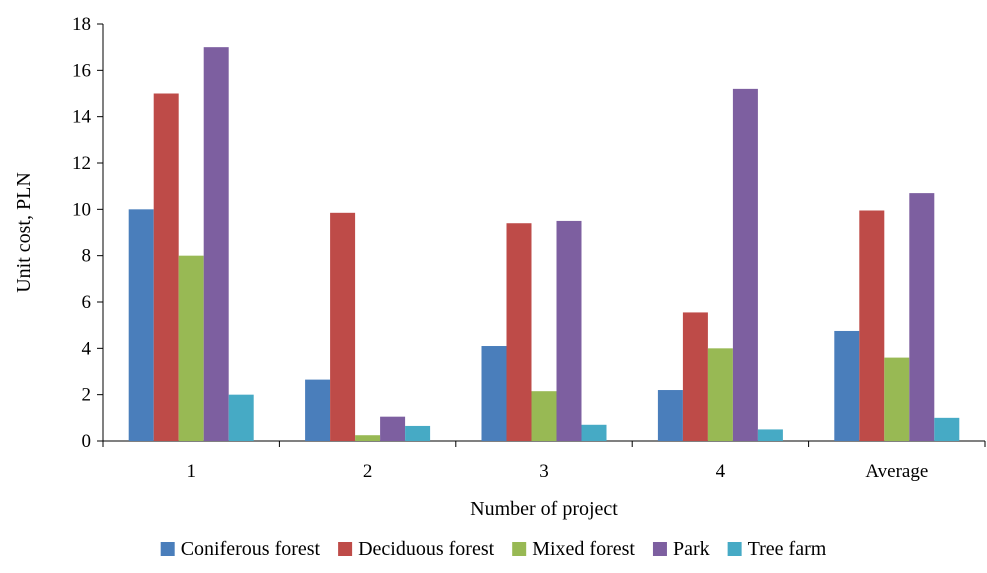 The image size is (987, 573). Describe the element at coordinates (896, 471) in the screenshot. I see `x-tick-label: Average` at that location.